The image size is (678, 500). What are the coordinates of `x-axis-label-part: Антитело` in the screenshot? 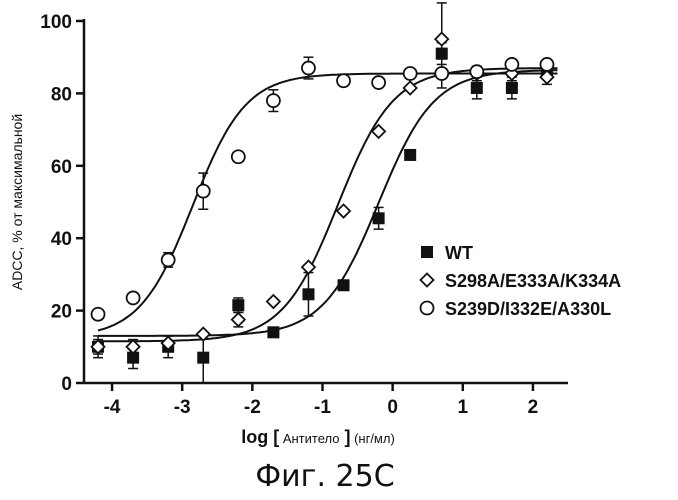 It's located at (309, 438).